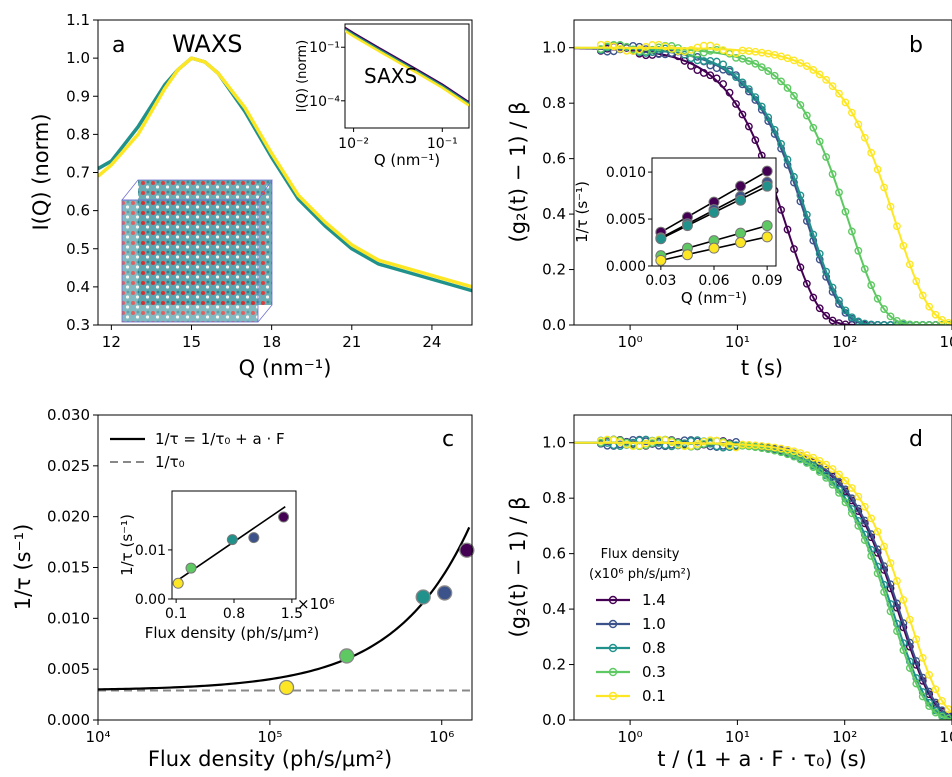  Describe the element at coordinates (292, 614) in the screenshot. I see `c-inset-xtick-label: 1.5` at that location.